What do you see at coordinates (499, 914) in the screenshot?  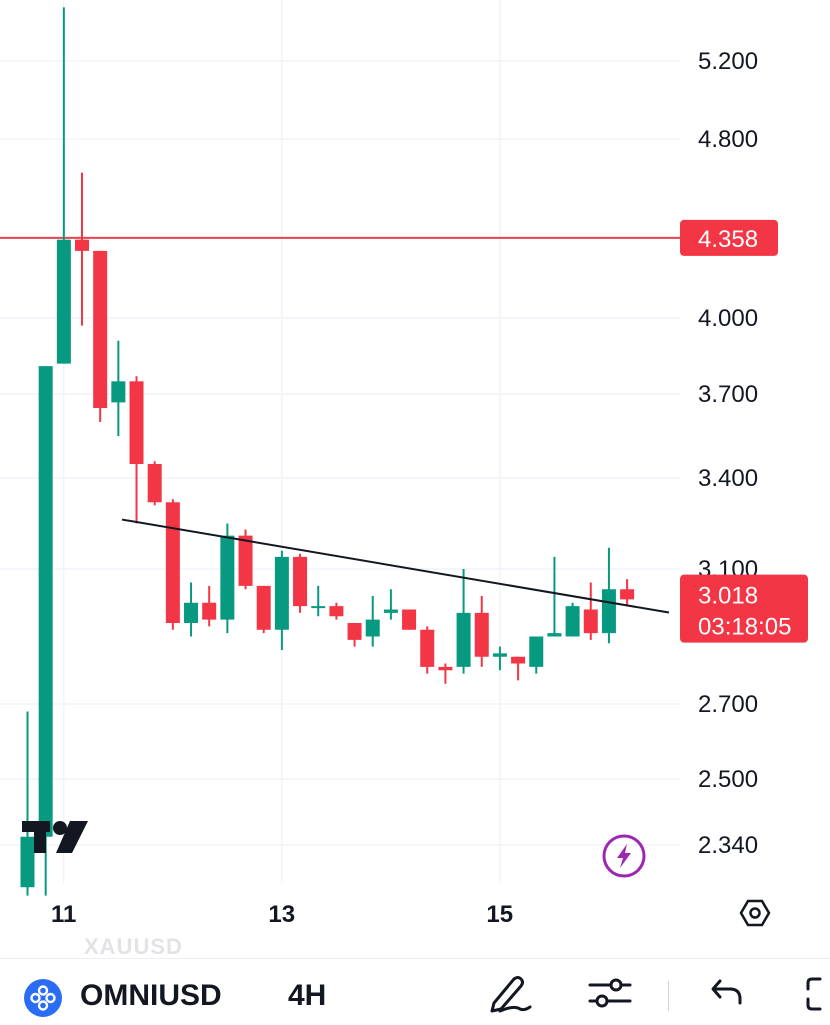 I see `x-tick-label: 15` at bounding box center [499, 914].